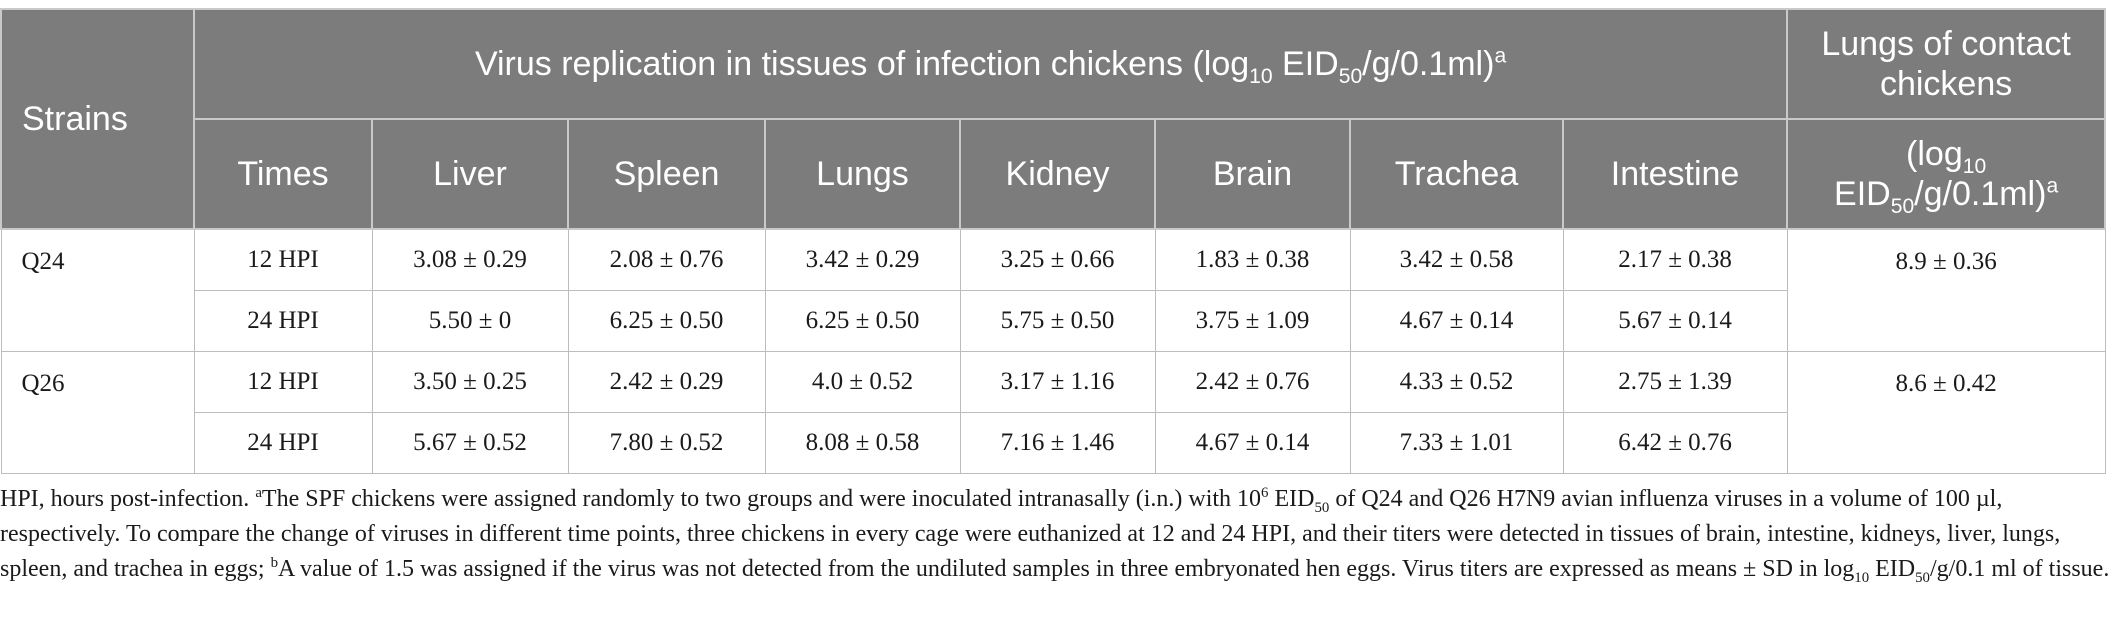 The image size is (2127, 643). I want to click on value-cell: 3.75 ± 1.09, so click(1252, 321).